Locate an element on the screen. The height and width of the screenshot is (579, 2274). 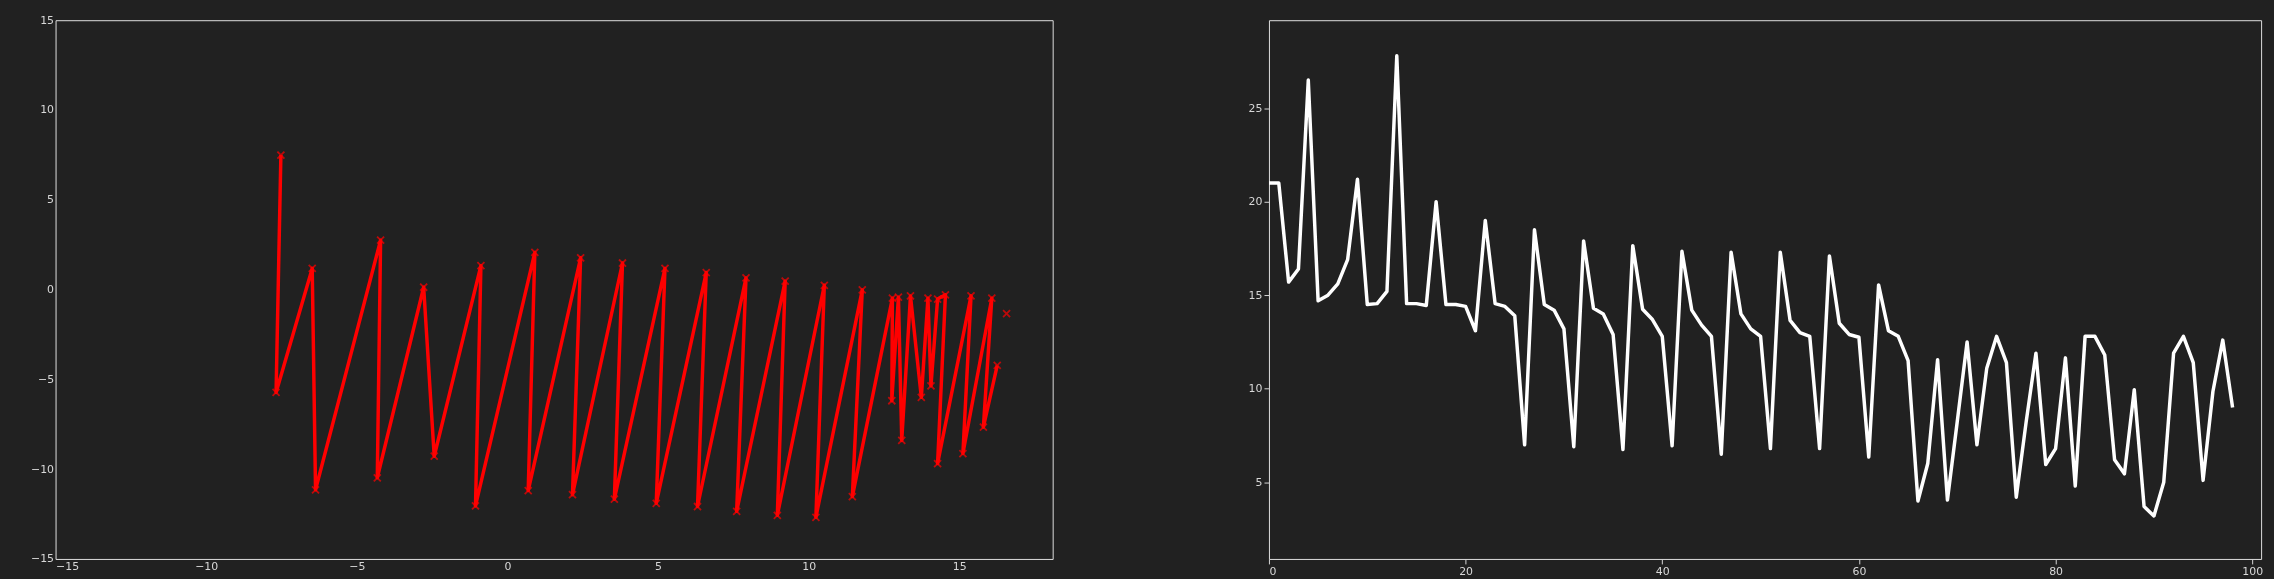
x-tick-label: −5 is located at coordinates (357, 567).